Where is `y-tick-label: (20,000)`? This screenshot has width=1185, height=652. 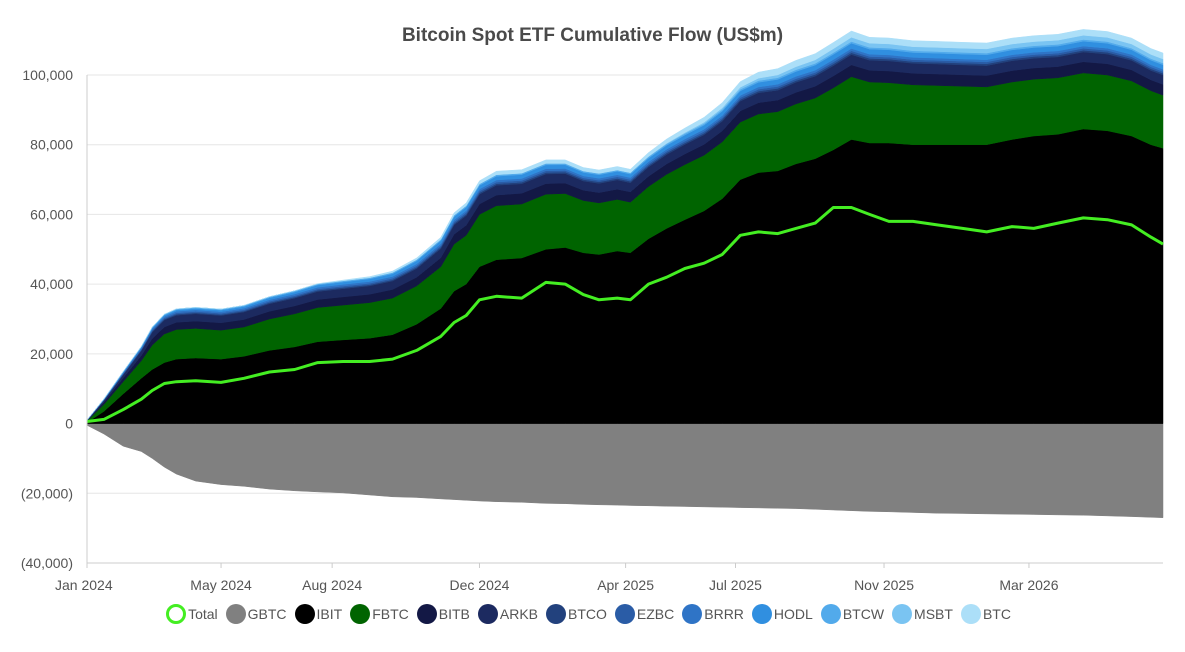 y-tick-label: (20,000) is located at coordinates (47, 493).